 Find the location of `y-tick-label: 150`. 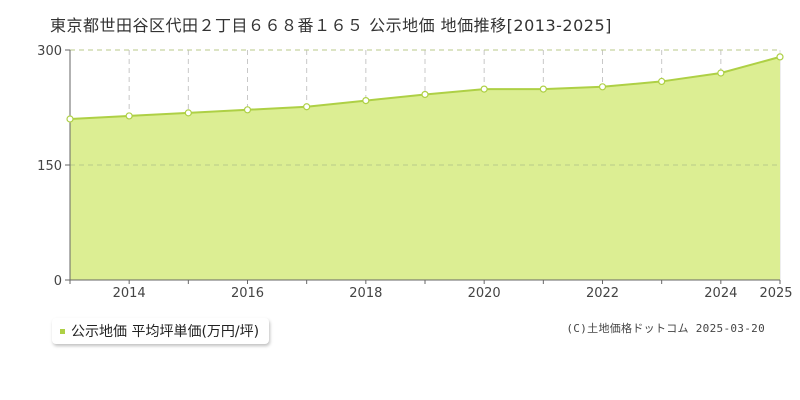

y-tick-label: 150 is located at coordinates (49, 166).